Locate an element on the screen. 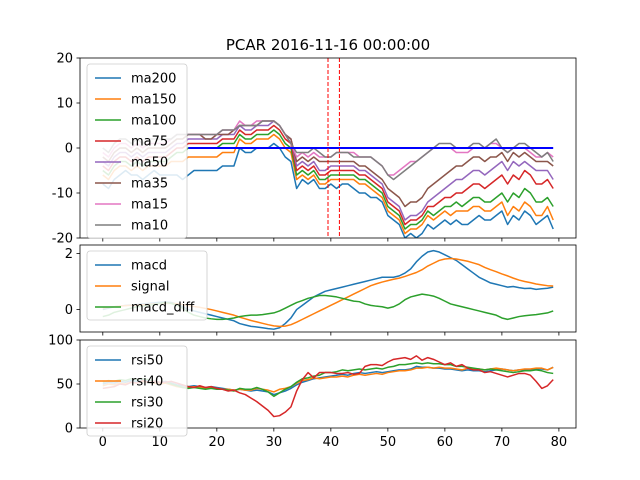 The image size is (640, 480). legend-label-macd_diff: macd_diff is located at coordinates (163, 308).